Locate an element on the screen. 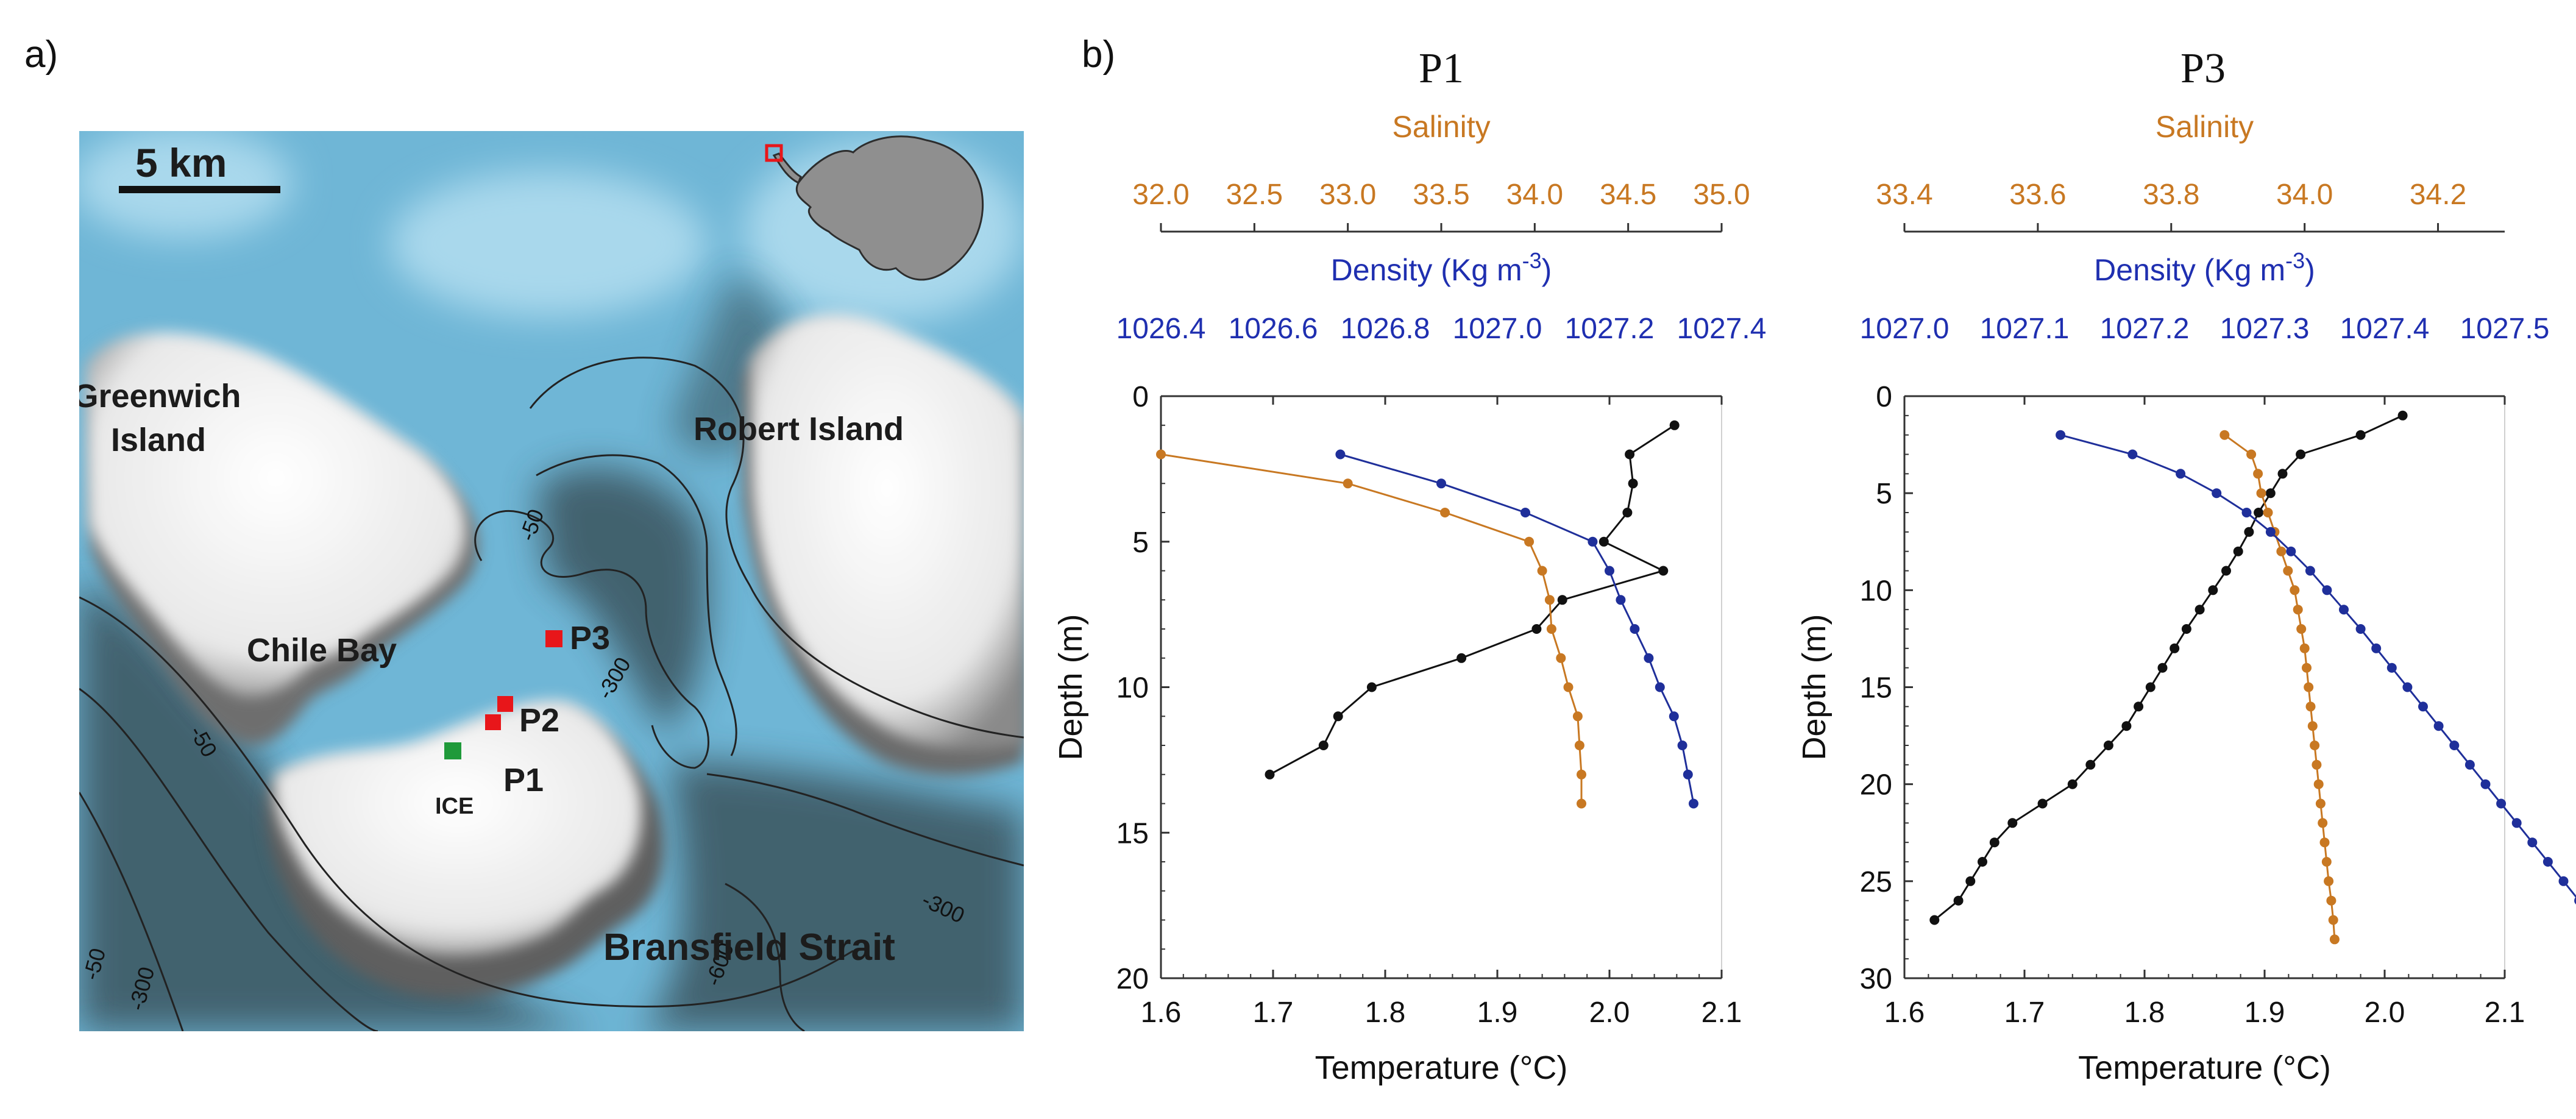  antarctica-inset is located at coordinates (875, 208).